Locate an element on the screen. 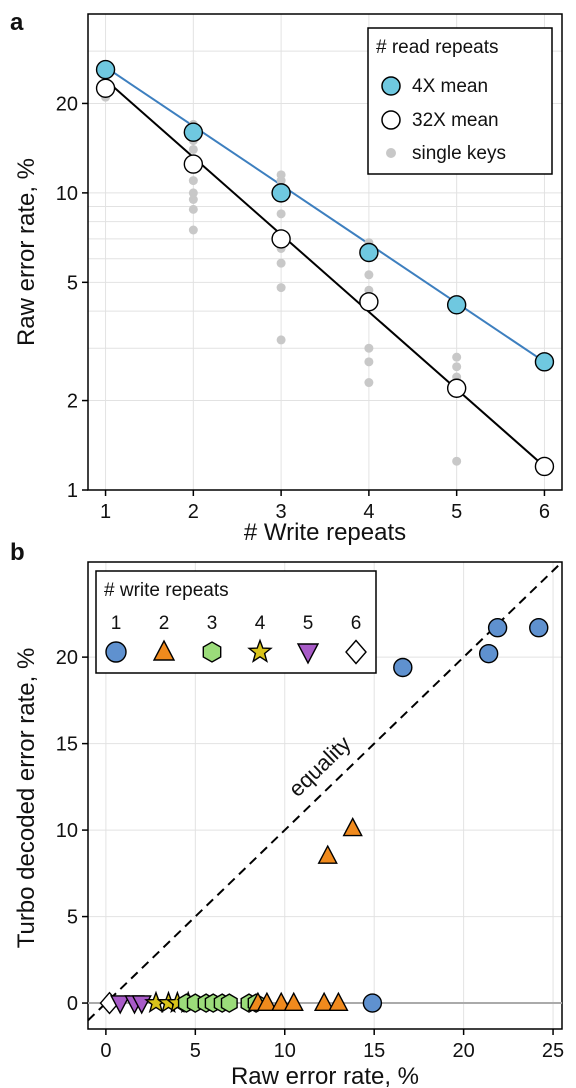 Image resolution: width=576 pixels, height=1088 pixels. panel-a-x-tick-label: 3 is located at coordinates (281, 512).